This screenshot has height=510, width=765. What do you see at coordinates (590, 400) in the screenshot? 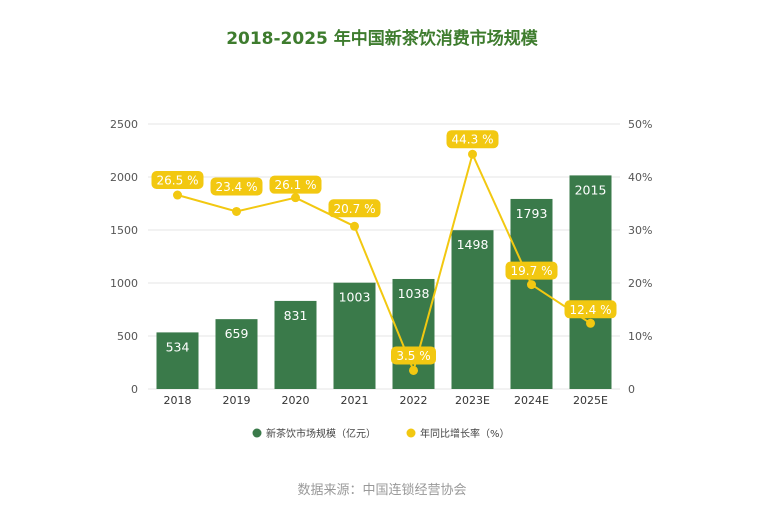
I see `x-tick-label: 2025E` at bounding box center [590, 400].